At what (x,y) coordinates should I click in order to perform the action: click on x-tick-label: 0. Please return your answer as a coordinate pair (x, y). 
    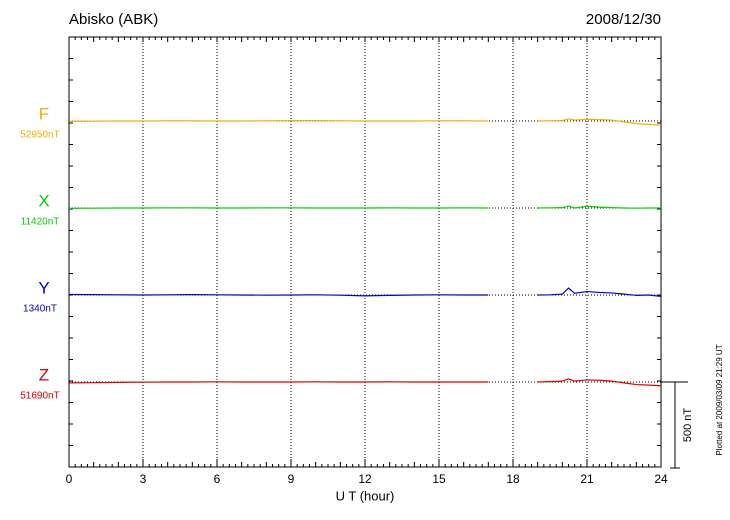
    Looking at the image, I should click on (69, 479).